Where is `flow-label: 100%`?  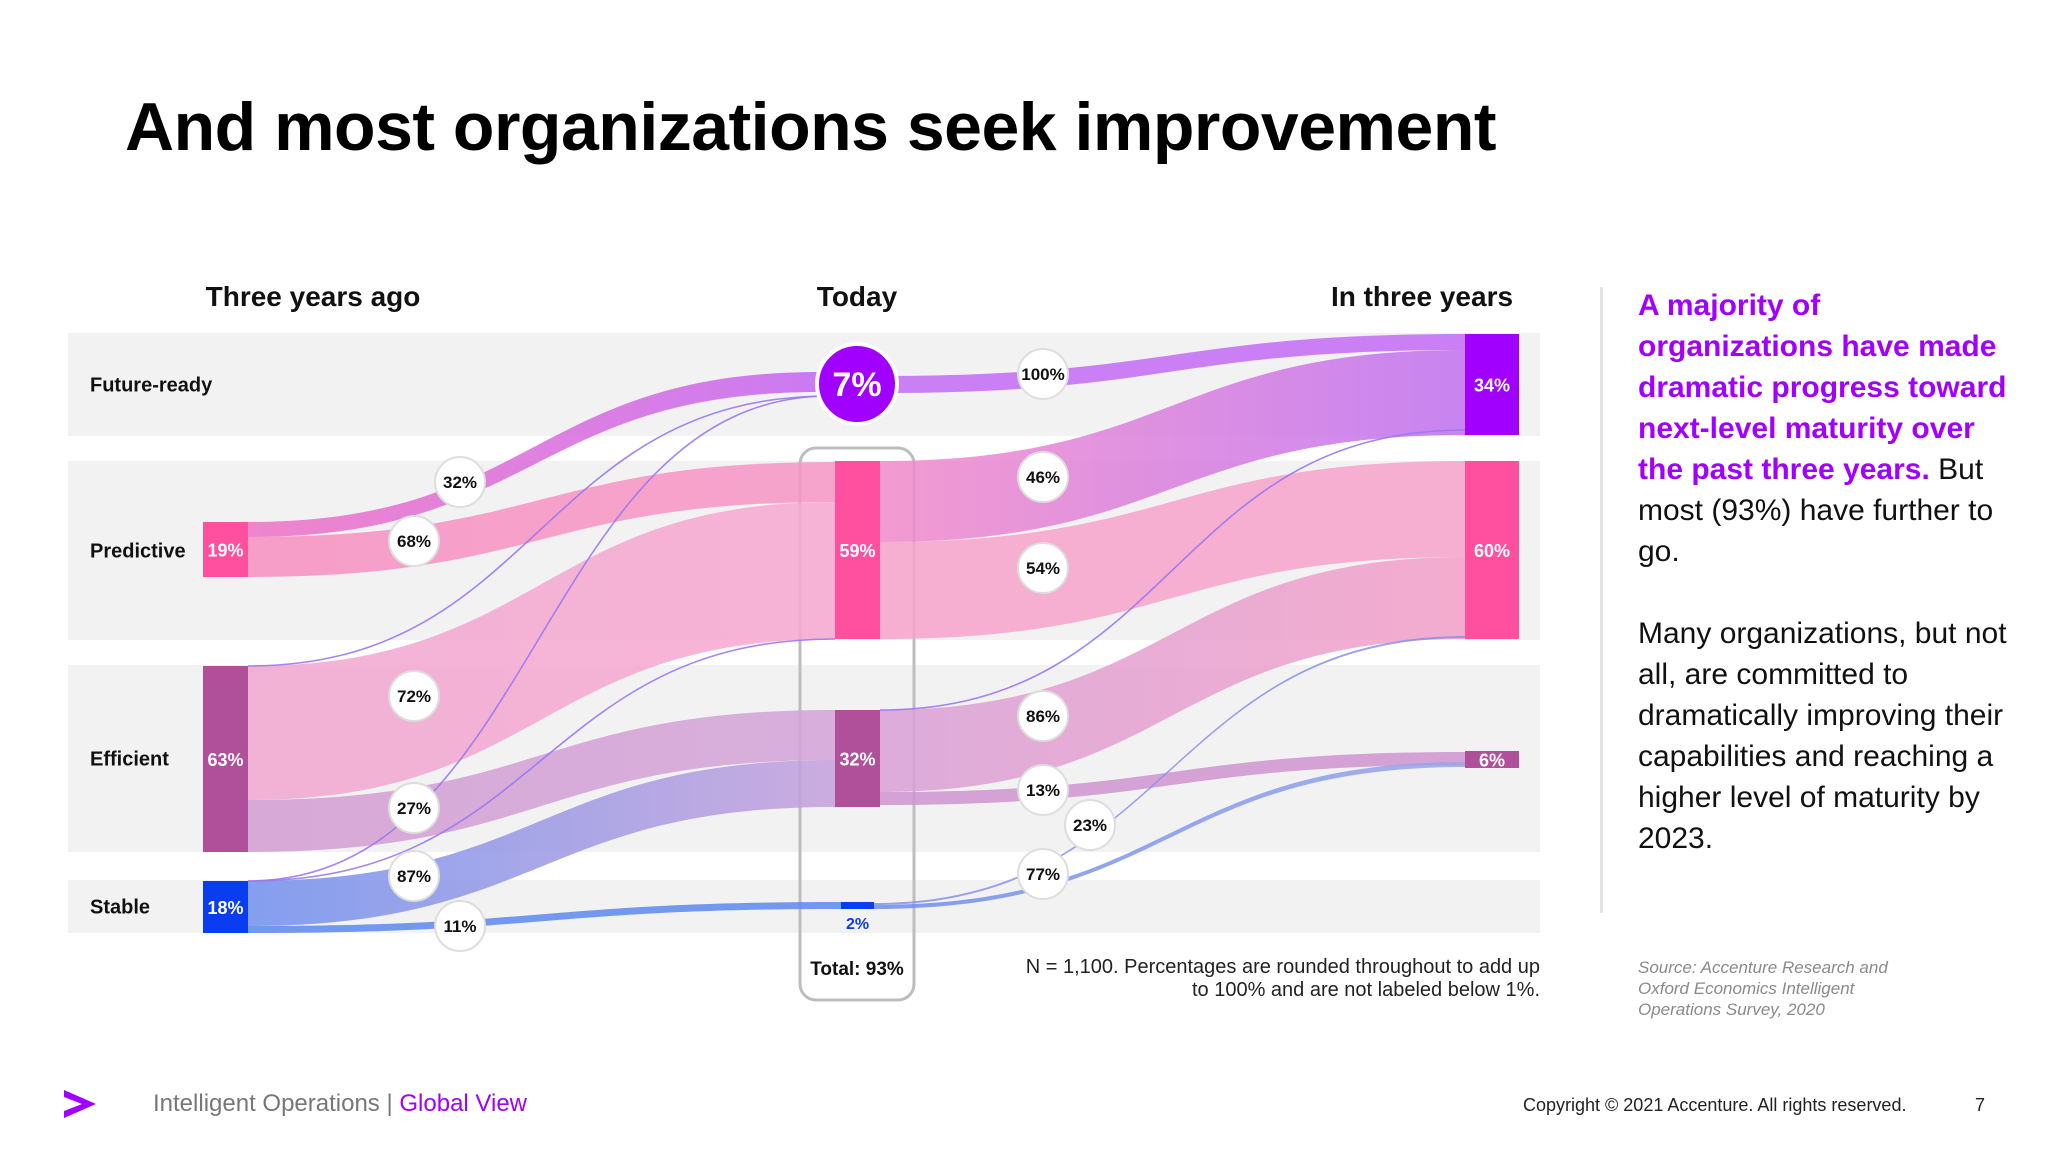
flow-label: 100% is located at coordinates (1042, 374).